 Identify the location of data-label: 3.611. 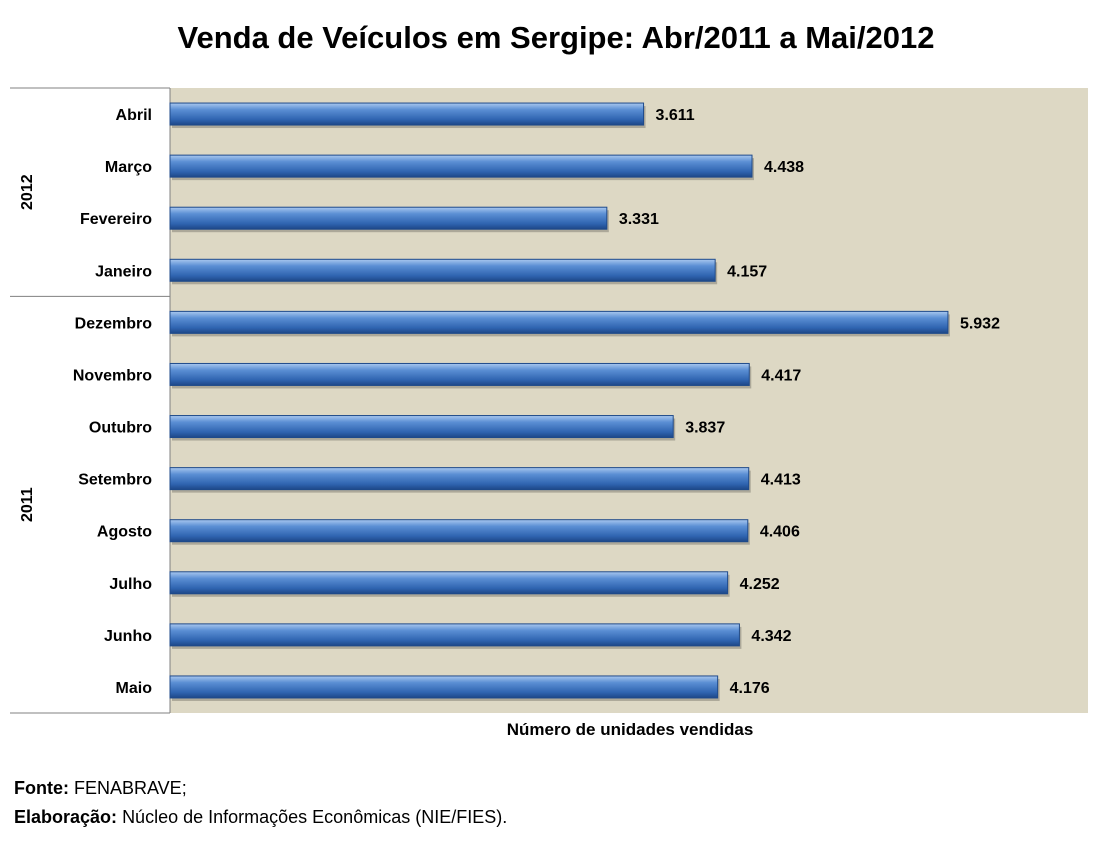
(675, 115).